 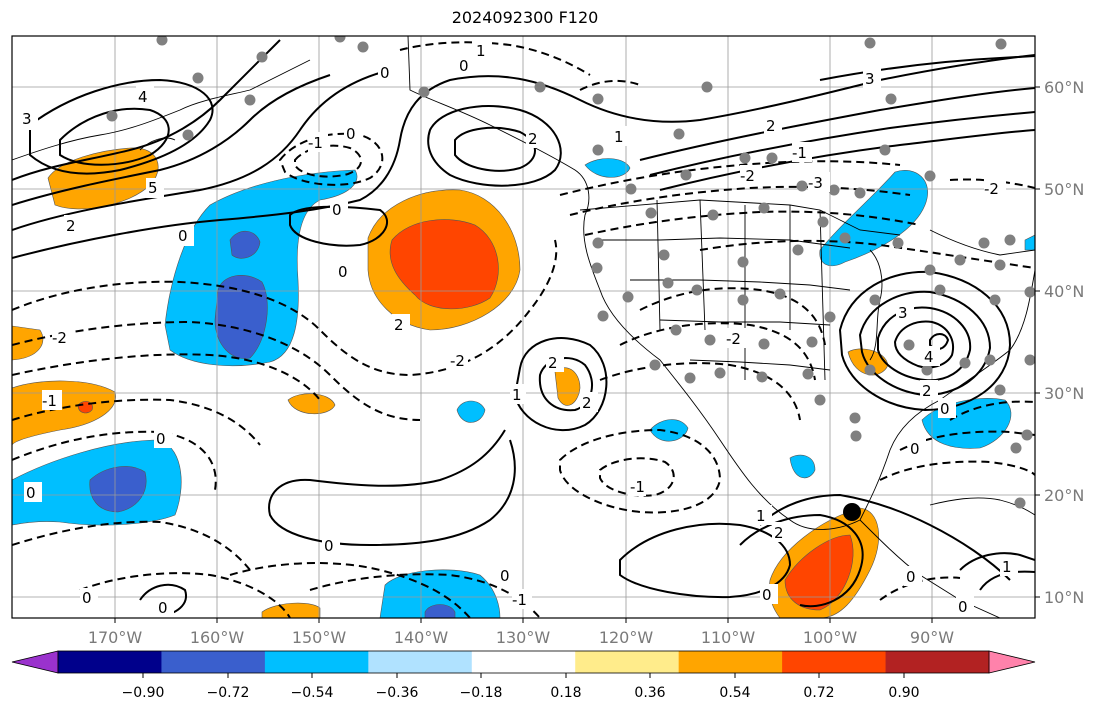 I want to click on negative-anomaly-small2, so click(x=669, y=430).